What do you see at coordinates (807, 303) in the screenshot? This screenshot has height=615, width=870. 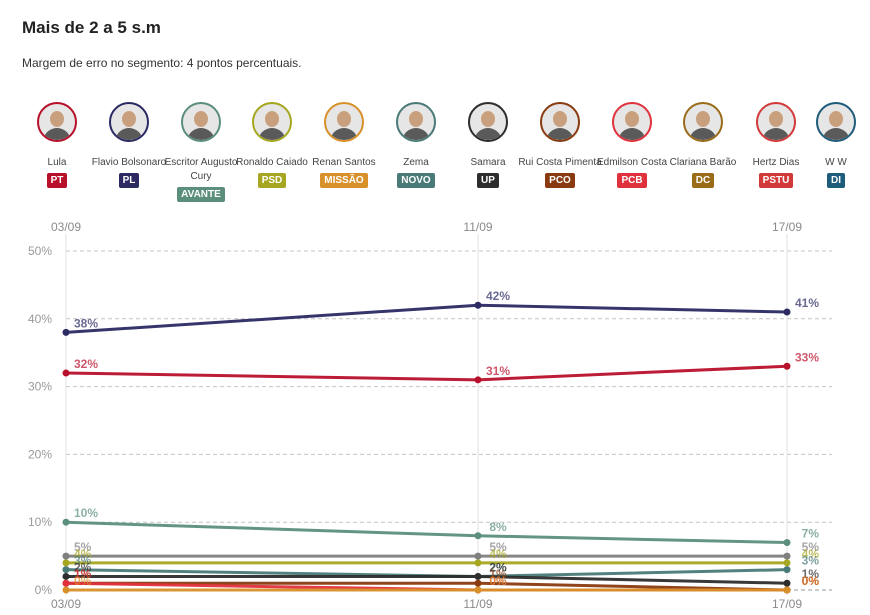 I see `data-label: 41%` at bounding box center [807, 303].